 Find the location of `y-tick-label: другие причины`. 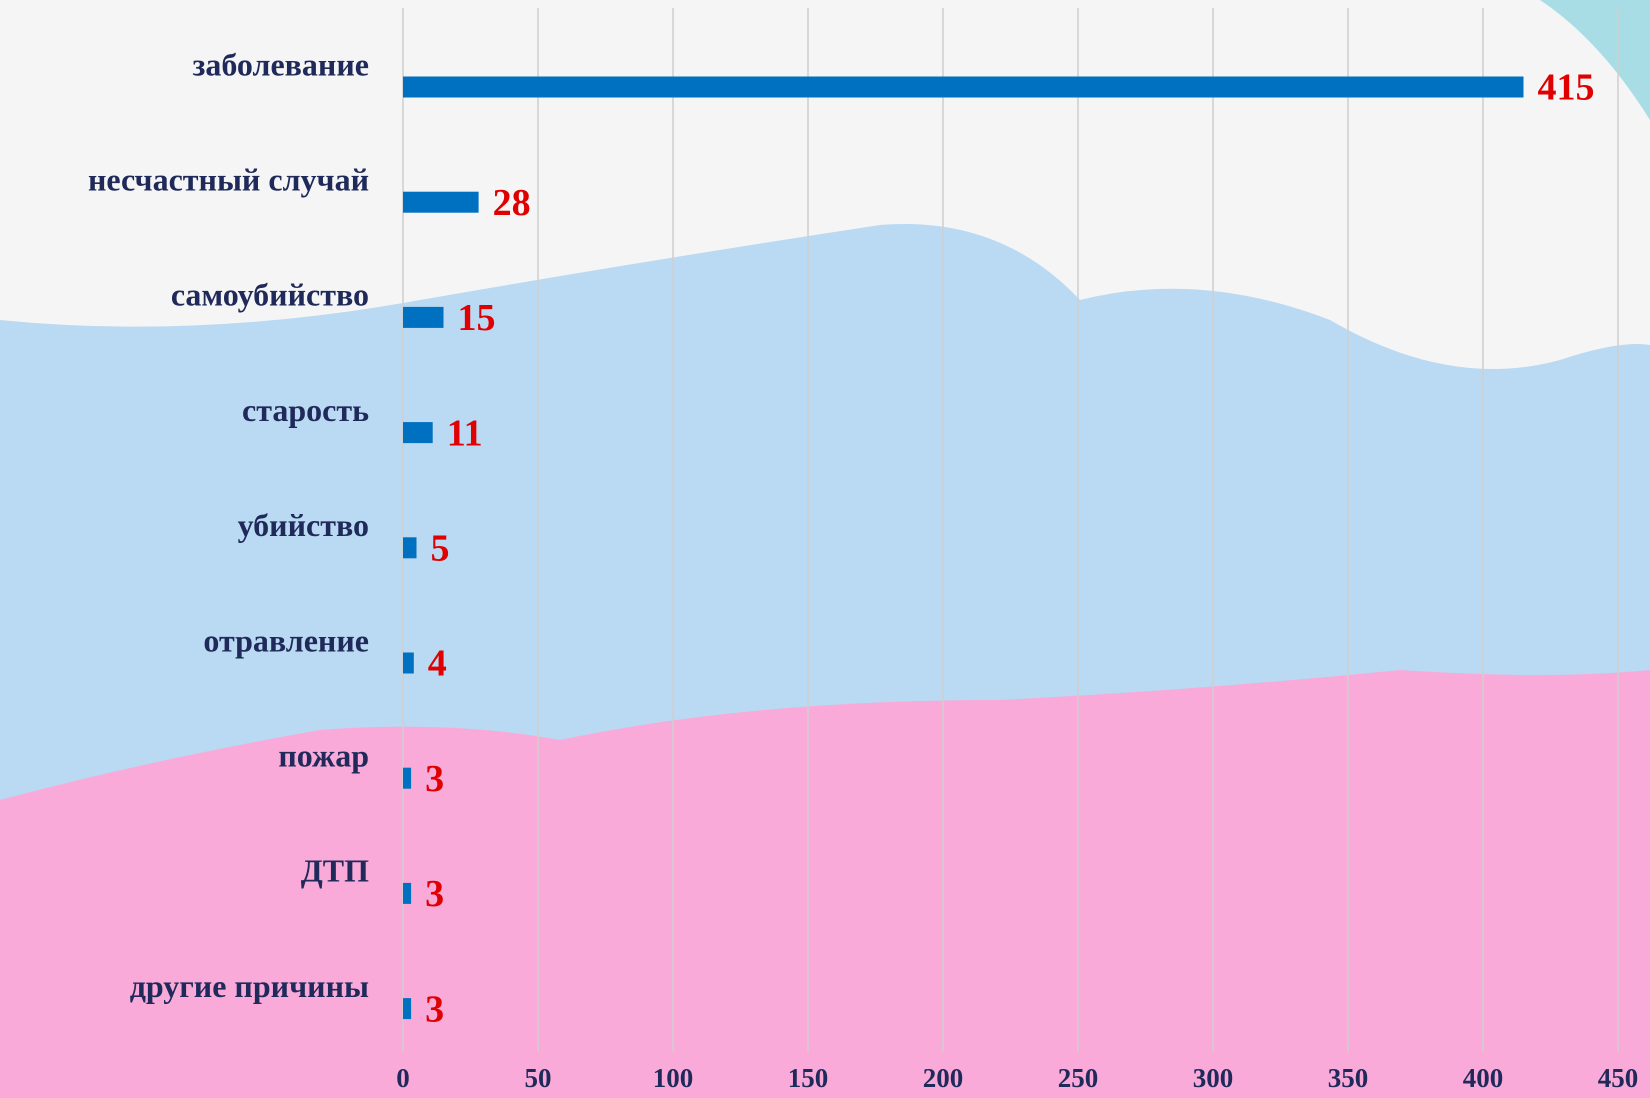

y-tick-label: другие причины is located at coordinates (249, 986).